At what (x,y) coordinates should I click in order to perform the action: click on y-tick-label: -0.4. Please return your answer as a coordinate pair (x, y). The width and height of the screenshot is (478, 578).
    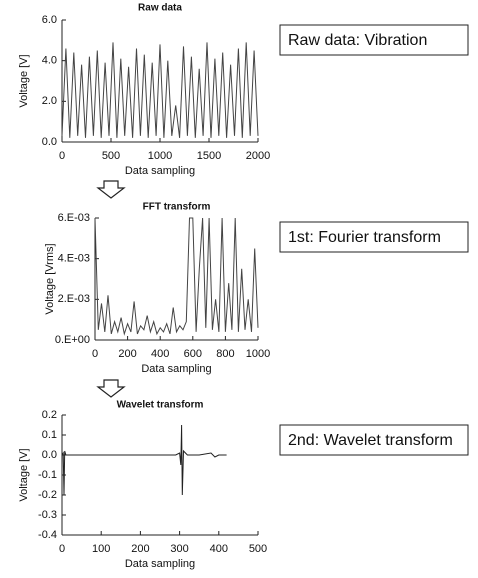
    Looking at the image, I should click on (47, 535).